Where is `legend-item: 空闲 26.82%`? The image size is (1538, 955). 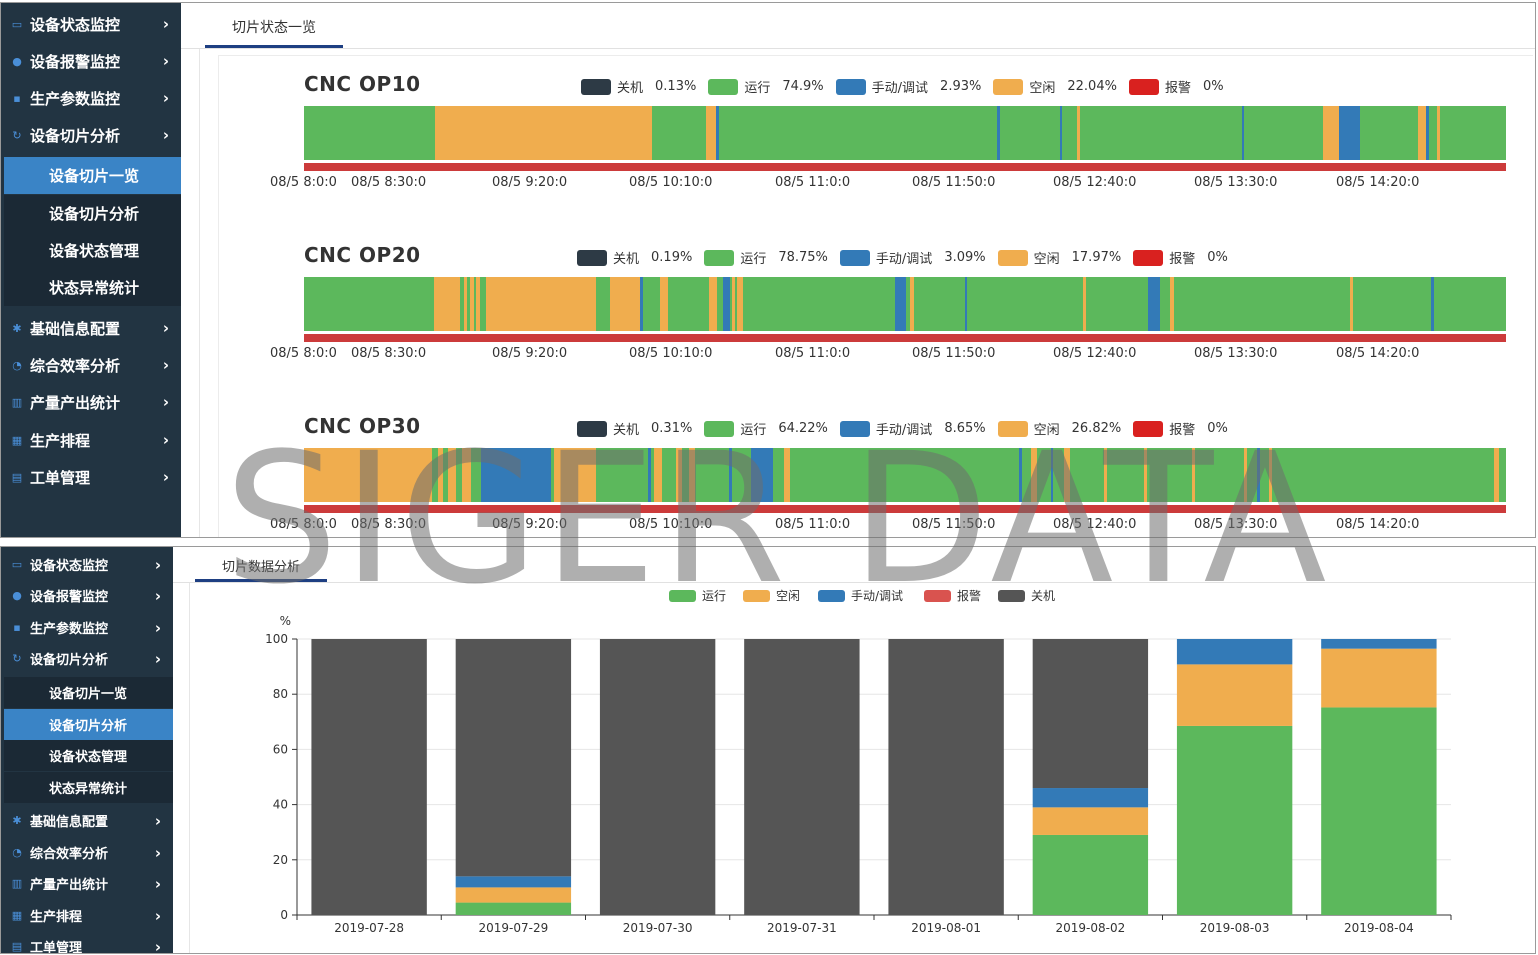
legend-item: 空闲 26.82% is located at coordinates (1059, 428).